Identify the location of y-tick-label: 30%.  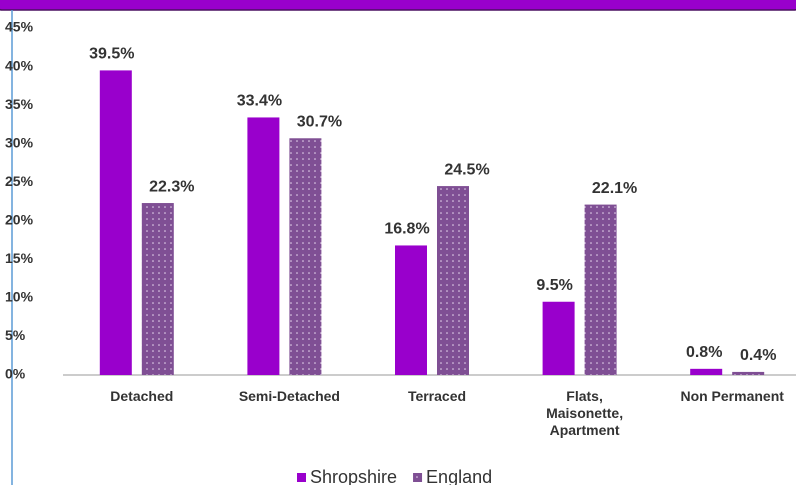
(19, 142).